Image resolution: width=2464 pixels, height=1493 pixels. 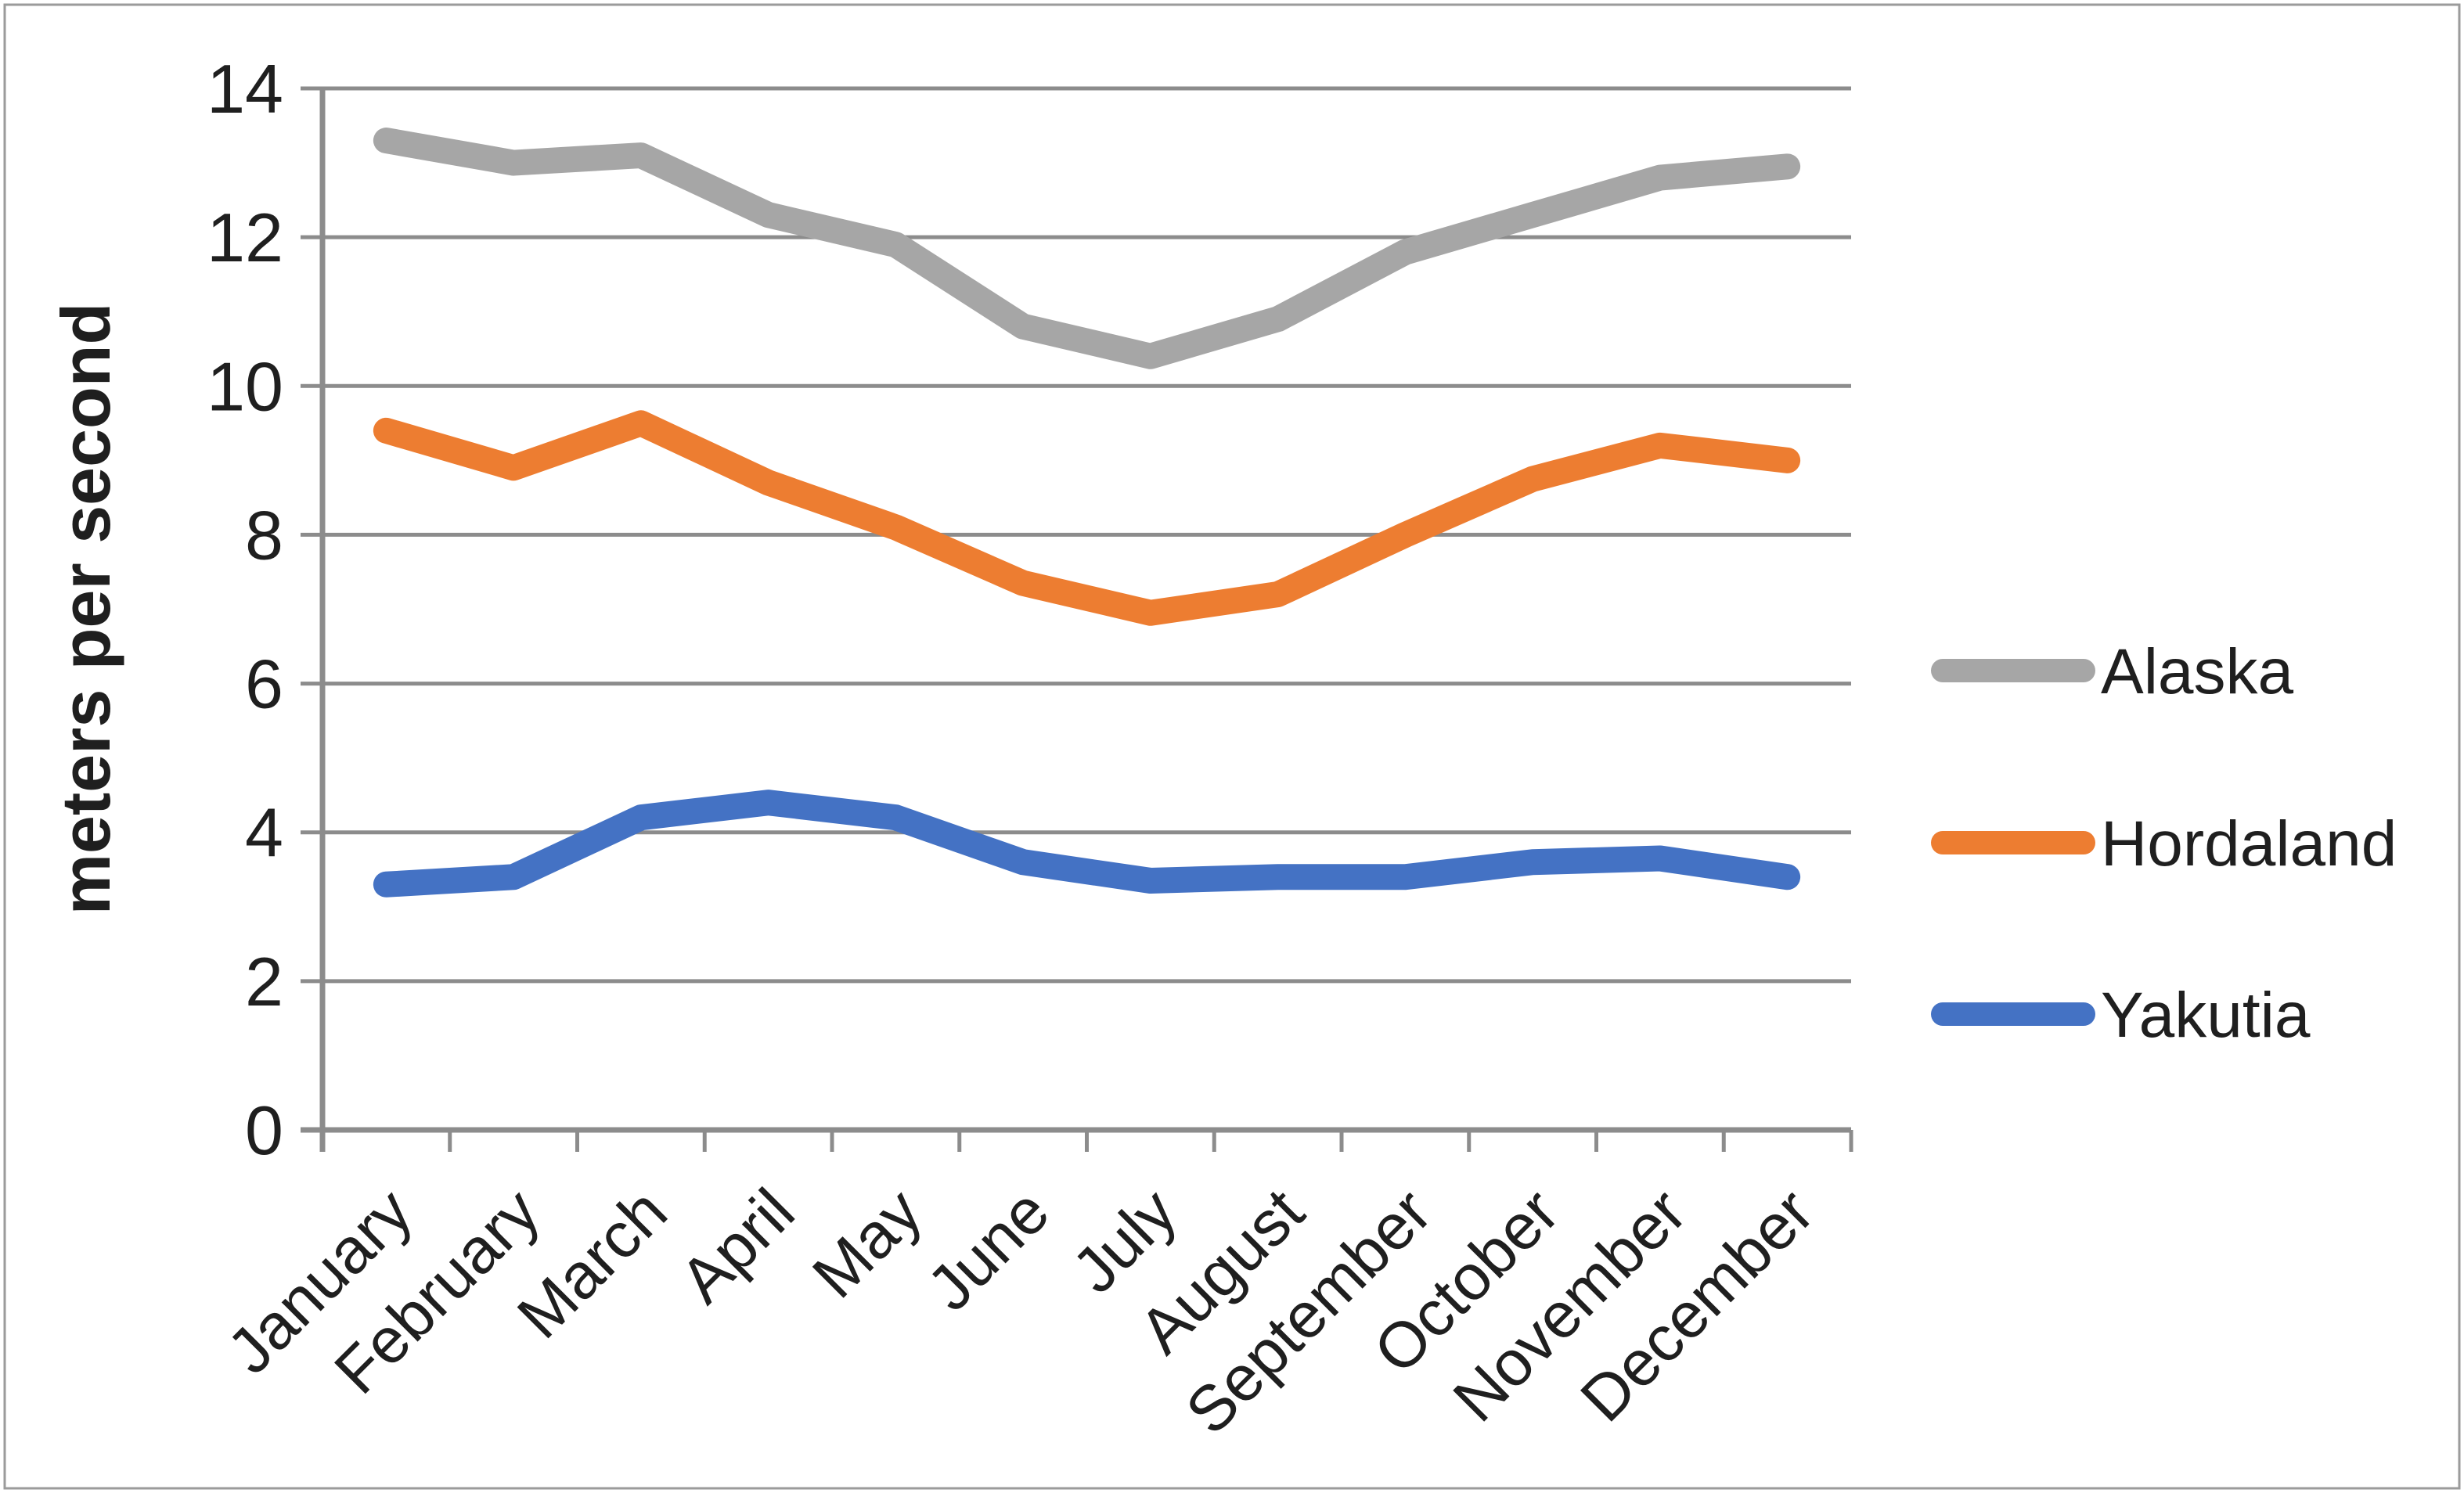 What do you see at coordinates (2206, 1015) in the screenshot?
I see `legend-label-yakutia: Yakutia` at bounding box center [2206, 1015].